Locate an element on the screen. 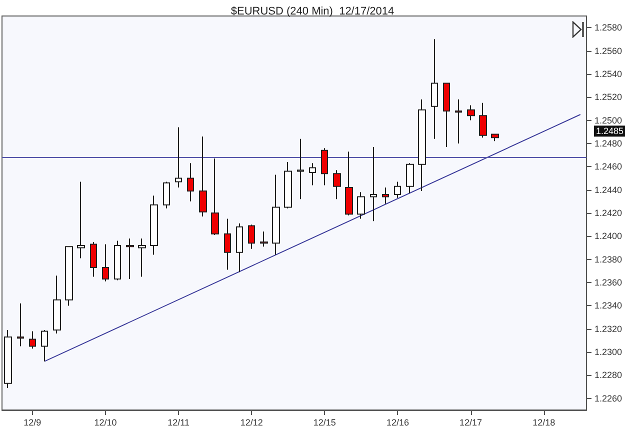  x-tick-label: 12/17 is located at coordinates (471, 423).